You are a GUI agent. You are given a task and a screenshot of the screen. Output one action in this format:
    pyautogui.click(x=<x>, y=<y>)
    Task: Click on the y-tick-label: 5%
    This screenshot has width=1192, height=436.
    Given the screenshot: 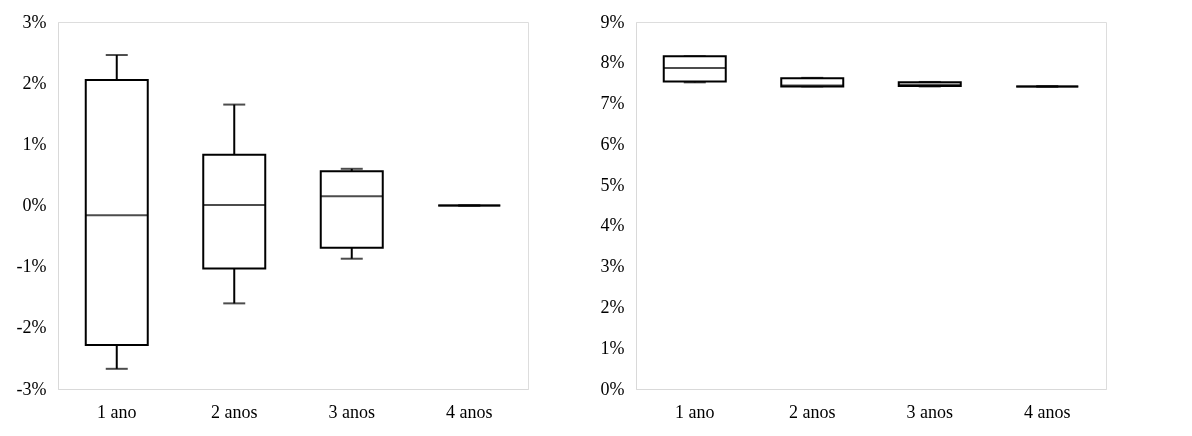 What is the action you would take?
    pyautogui.click(x=612, y=184)
    